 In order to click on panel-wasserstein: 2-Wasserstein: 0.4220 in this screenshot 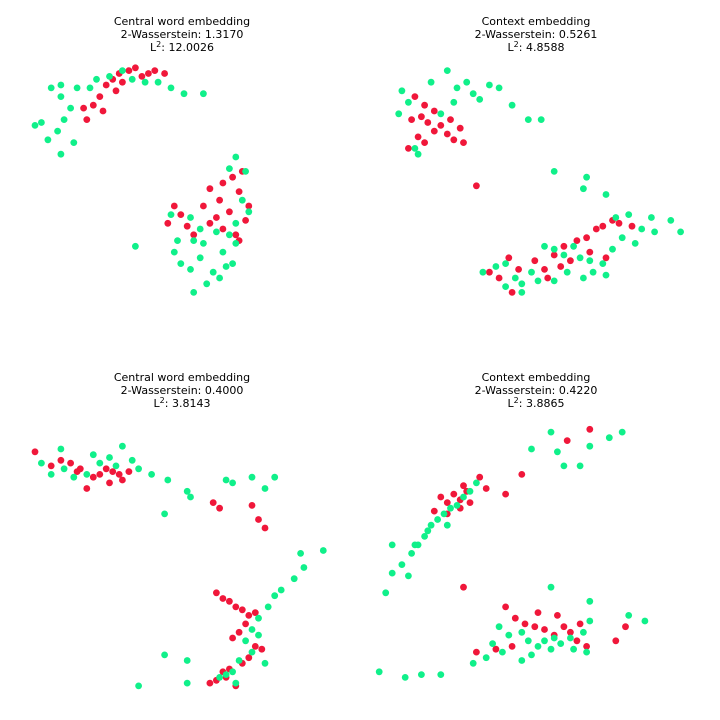, I will do `click(536, 390)`.